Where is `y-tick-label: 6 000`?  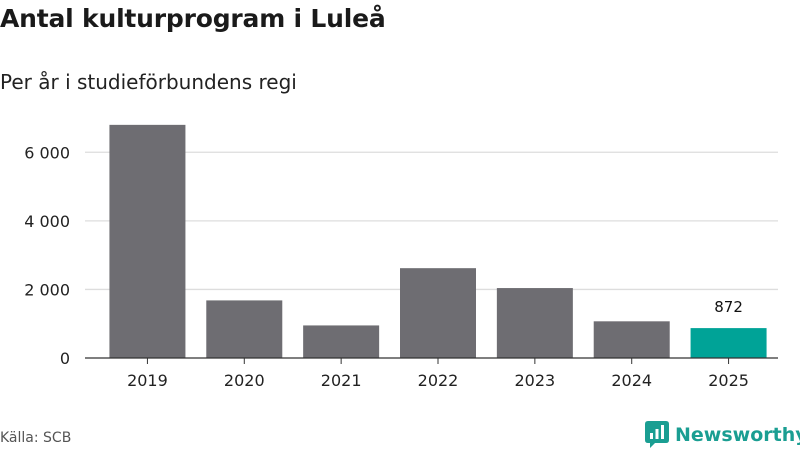
y-tick-label: 6 000 is located at coordinates (47, 152).